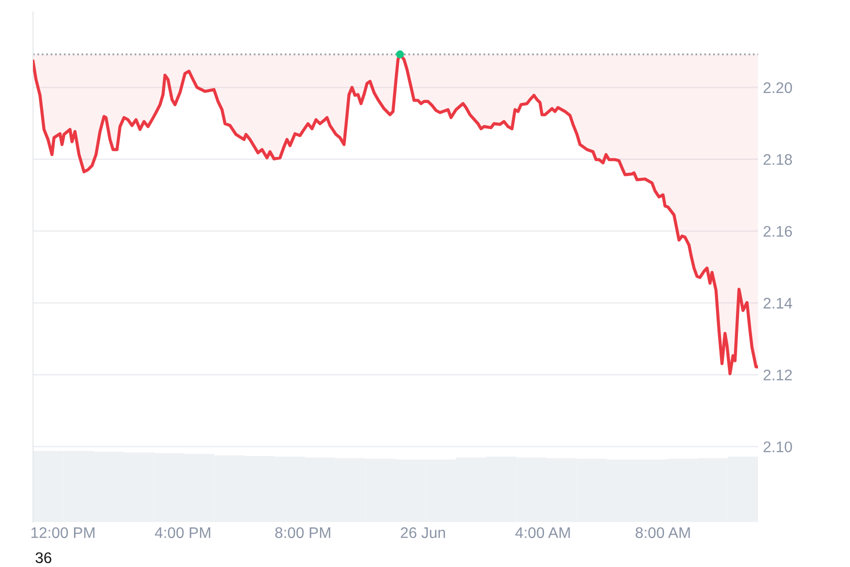 This screenshot has width=850, height=567. What do you see at coordinates (778, 446) in the screenshot?
I see `y-tick-label: 2.10` at bounding box center [778, 446].